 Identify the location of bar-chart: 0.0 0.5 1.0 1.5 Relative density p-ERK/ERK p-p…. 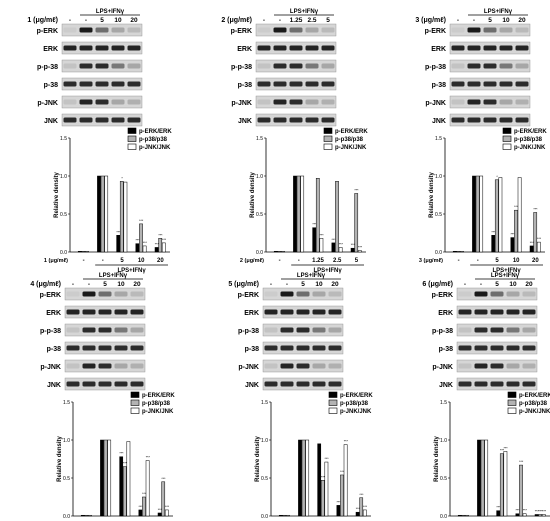
(483, 200).